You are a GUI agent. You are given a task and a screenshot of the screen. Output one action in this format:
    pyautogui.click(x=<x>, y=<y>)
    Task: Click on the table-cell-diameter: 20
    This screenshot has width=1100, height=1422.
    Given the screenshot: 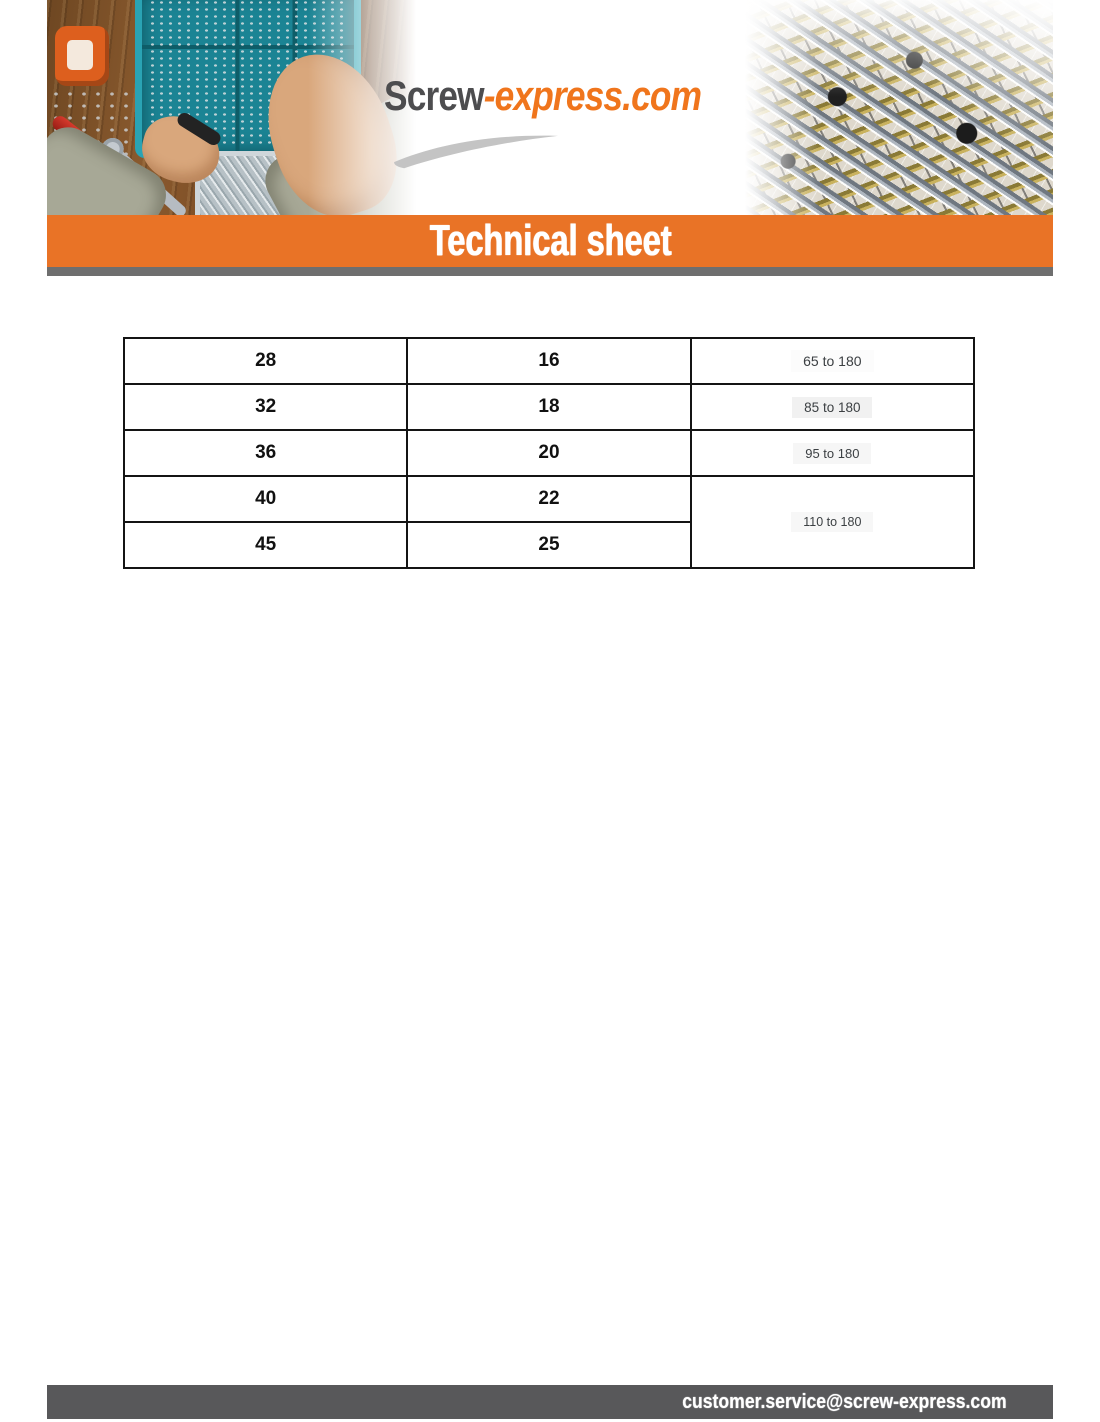 What is the action you would take?
    pyautogui.click(x=549, y=453)
    